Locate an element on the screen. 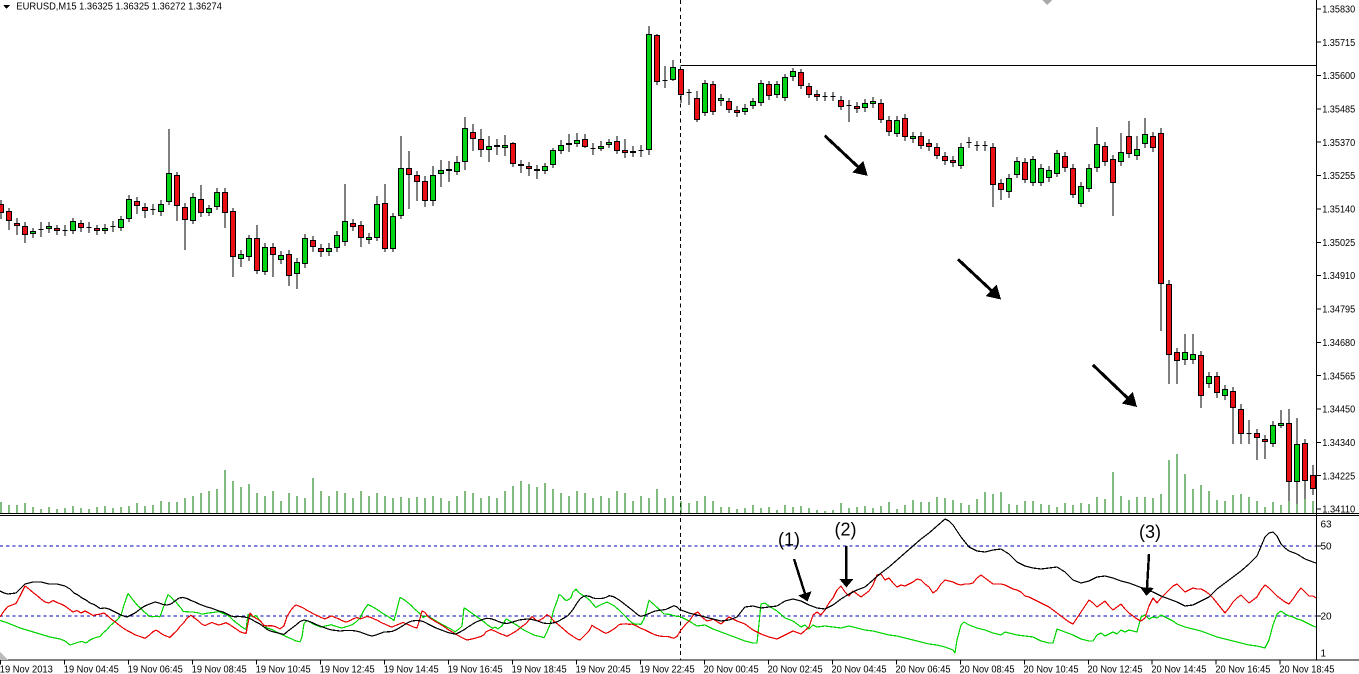 This screenshot has width=1359, height=674. svg-text: (1) is located at coordinates (789, 540).